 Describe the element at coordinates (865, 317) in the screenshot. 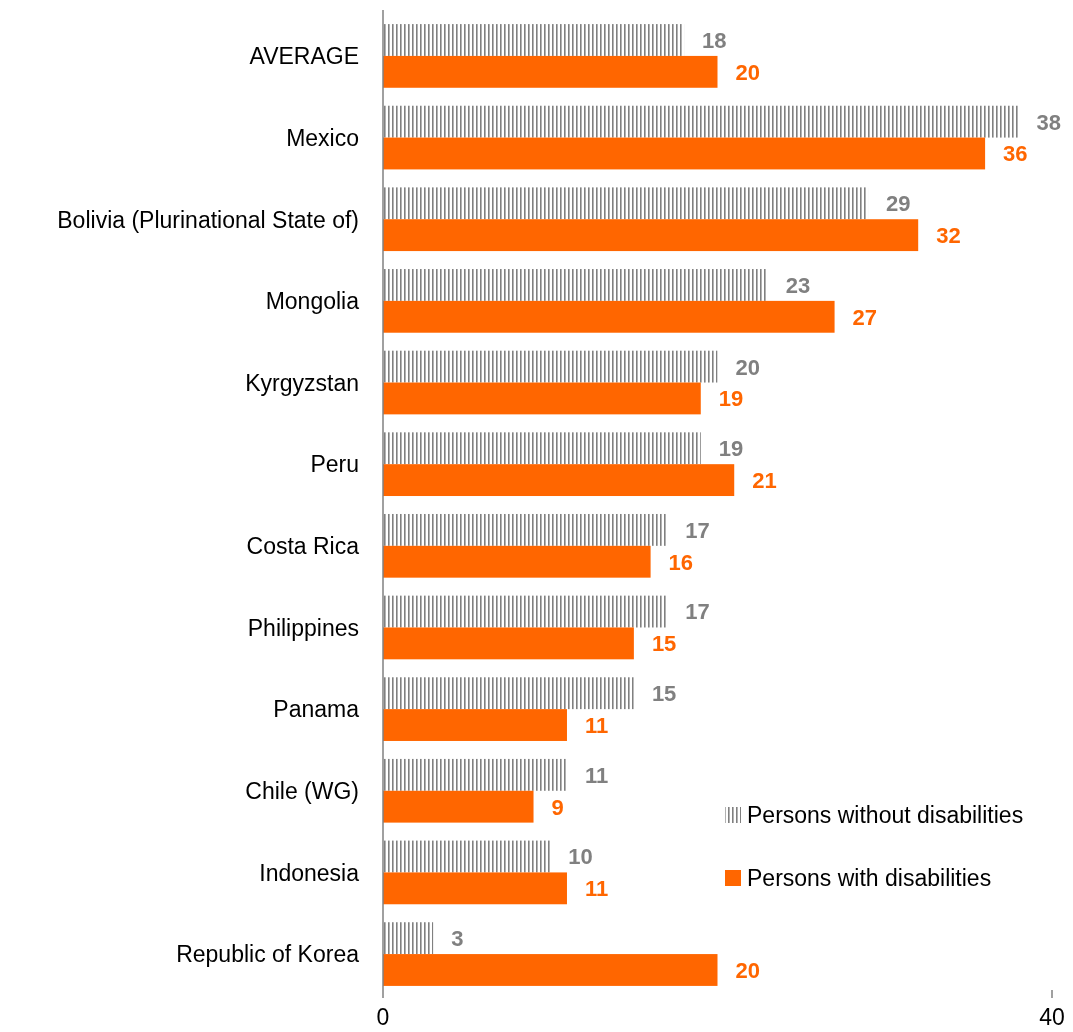

I see `data-label: 27` at that location.